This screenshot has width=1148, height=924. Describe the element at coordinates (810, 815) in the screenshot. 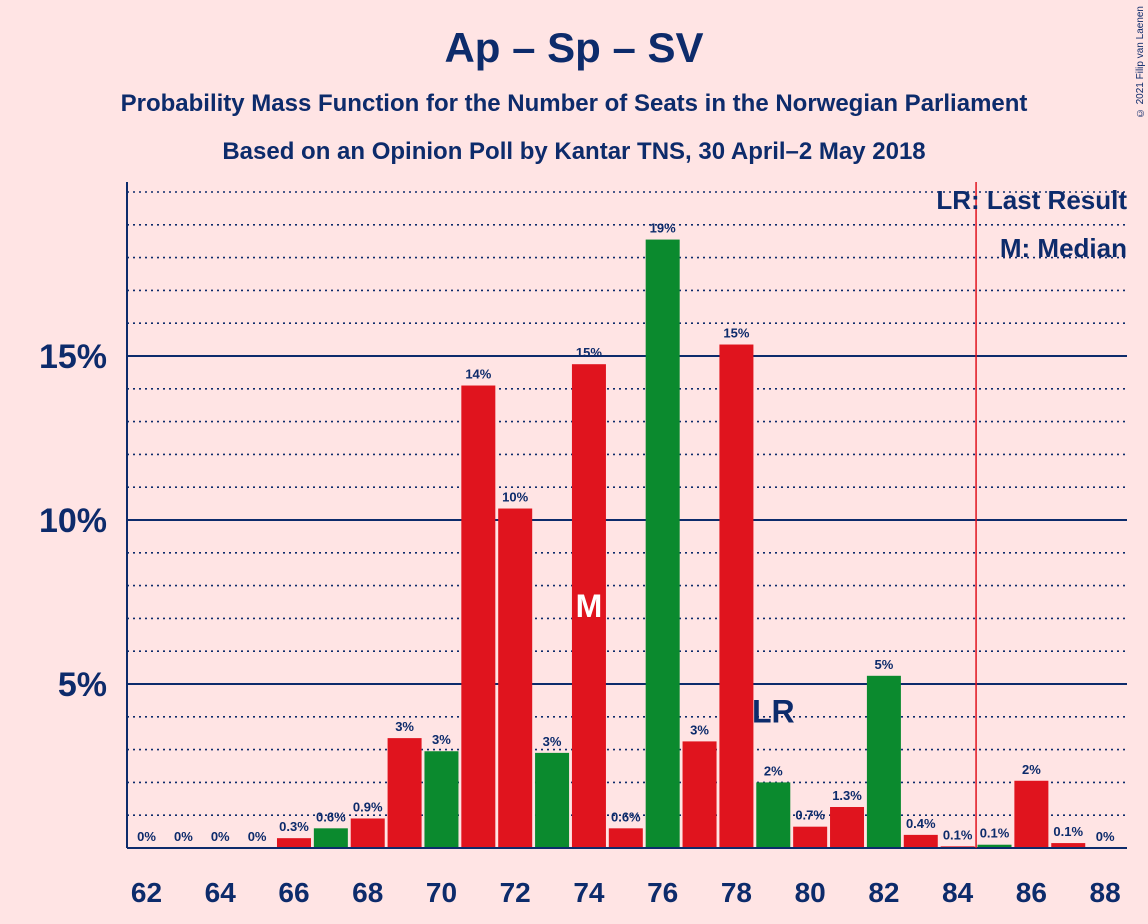

I see `bar-label-80: 0.7%` at that location.